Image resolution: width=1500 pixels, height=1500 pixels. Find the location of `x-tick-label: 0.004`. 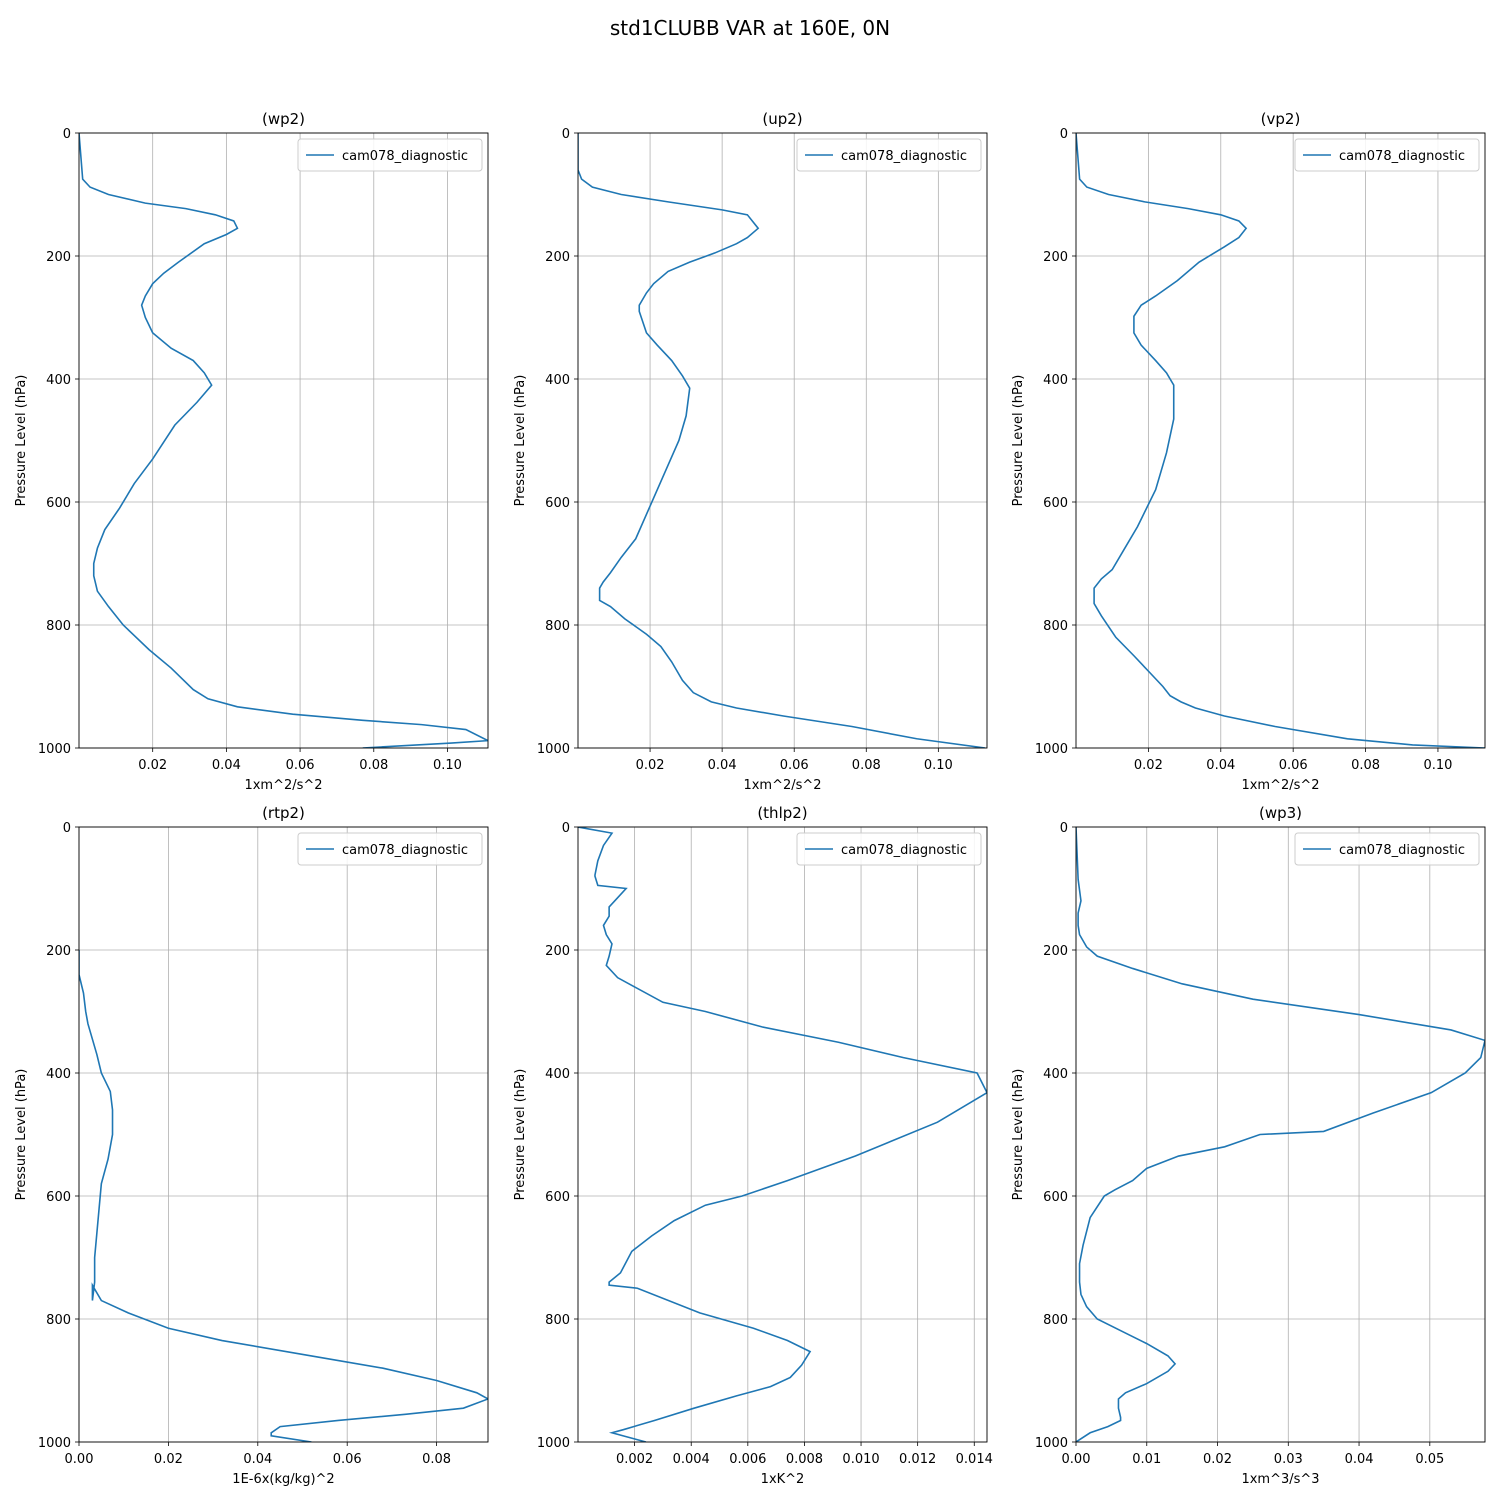

x-tick-label: 0.004 is located at coordinates (691, 1459).